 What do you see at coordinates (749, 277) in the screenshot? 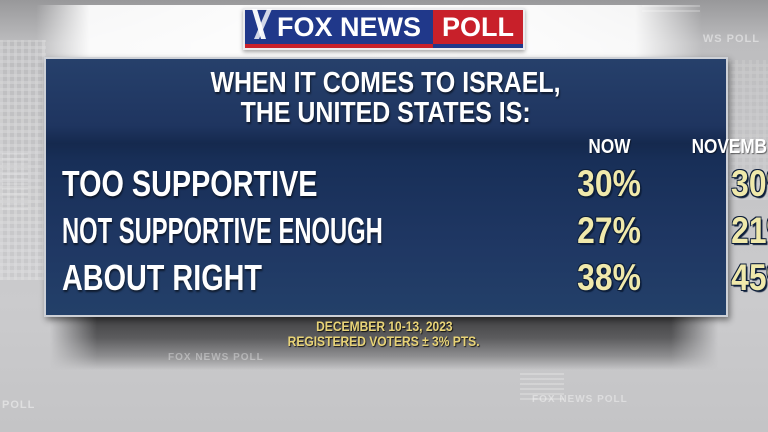
I see `table-row-value-november: 45%` at bounding box center [749, 277].